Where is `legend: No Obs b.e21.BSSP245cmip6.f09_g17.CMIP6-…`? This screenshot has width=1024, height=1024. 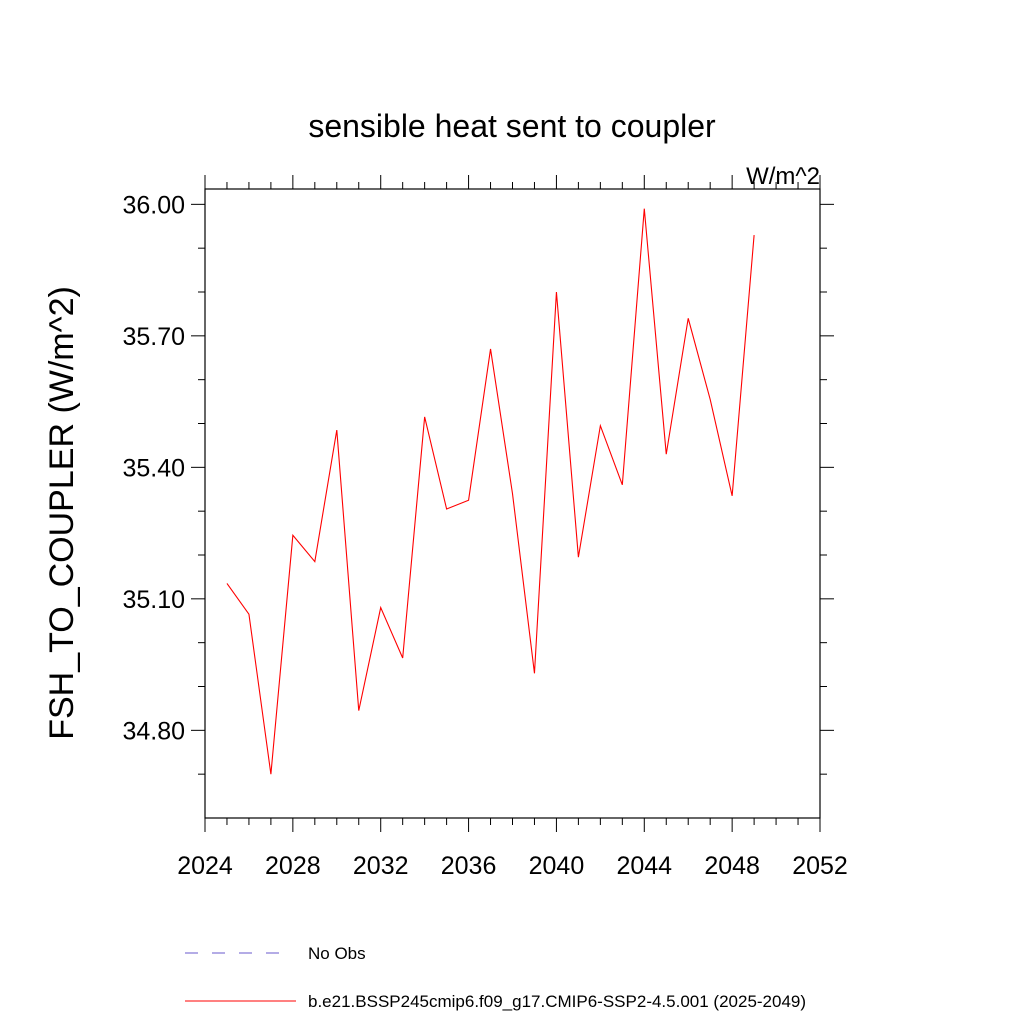 legend: No Obs b.e21.BSSP245cmip6.f09_g17.CMIP6-… is located at coordinates (495, 977).